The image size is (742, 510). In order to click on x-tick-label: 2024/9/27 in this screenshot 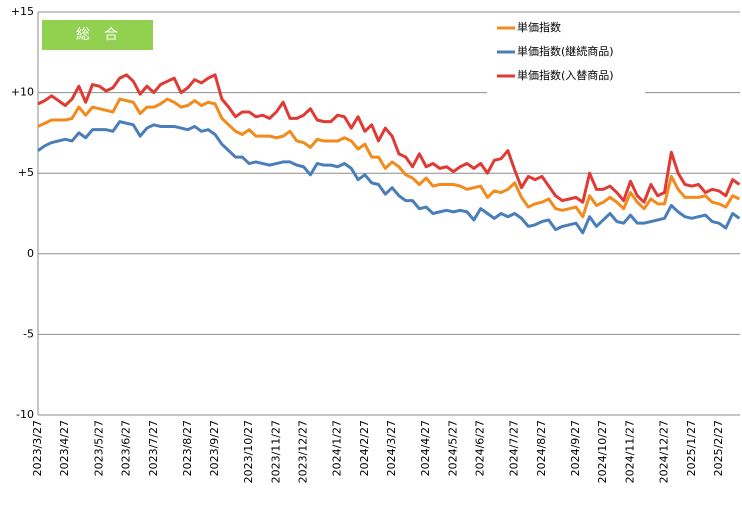, I will do `click(575, 448)`.